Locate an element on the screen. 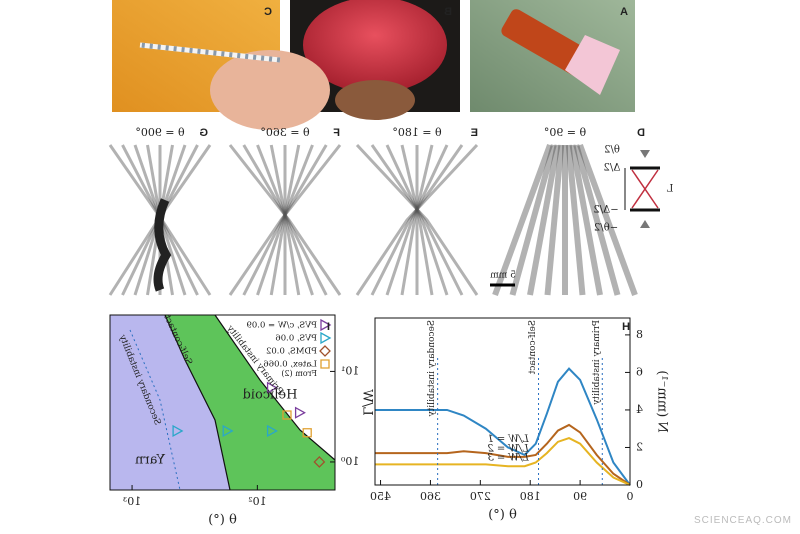  schematic-label: θ/2 is located at coordinates (612, 150).